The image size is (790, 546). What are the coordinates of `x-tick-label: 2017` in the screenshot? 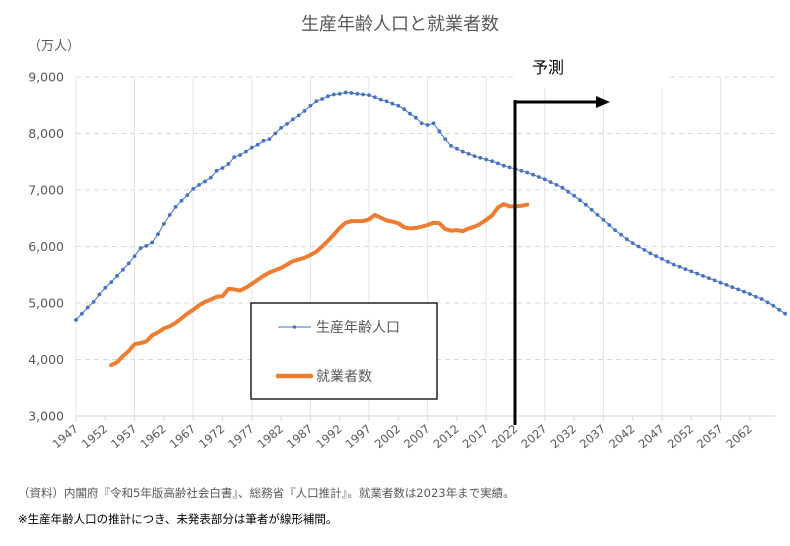 It's located at (475, 437).